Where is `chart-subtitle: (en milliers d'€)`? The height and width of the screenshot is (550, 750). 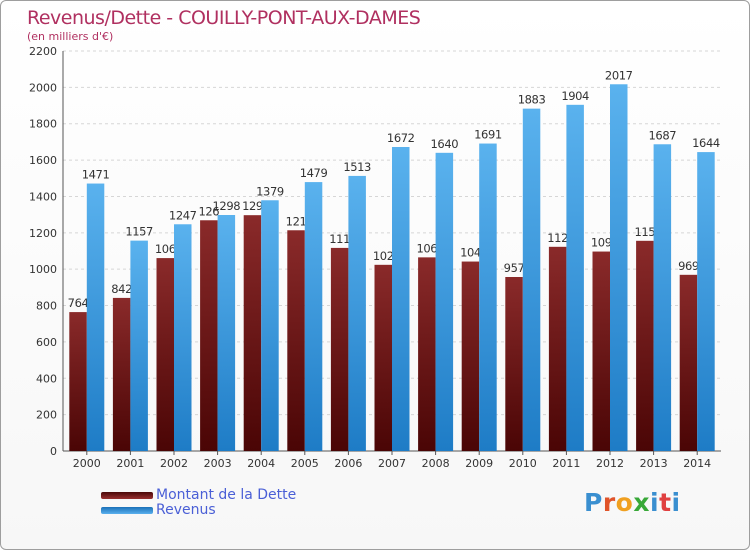
chart-subtitle: (en milliers d'€) is located at coordinates (70, 36).